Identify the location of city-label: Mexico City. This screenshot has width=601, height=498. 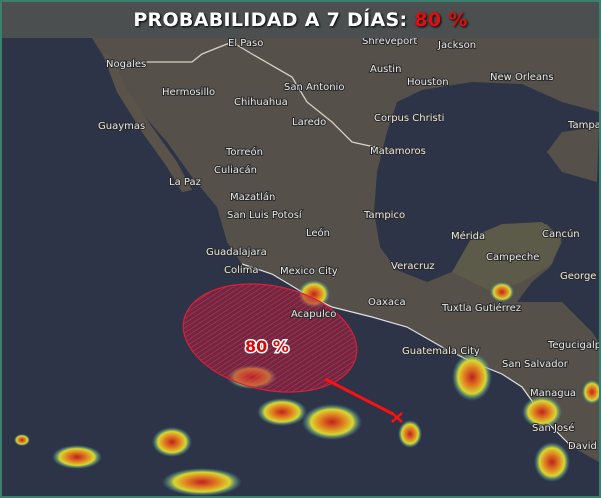
(309, 271).